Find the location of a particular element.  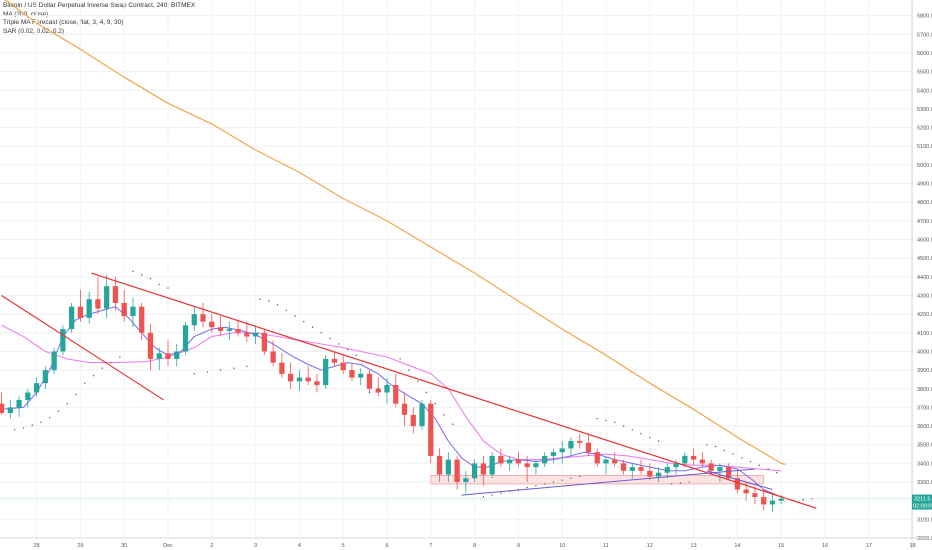

price-tag-box is located at coordinates (922, 502).